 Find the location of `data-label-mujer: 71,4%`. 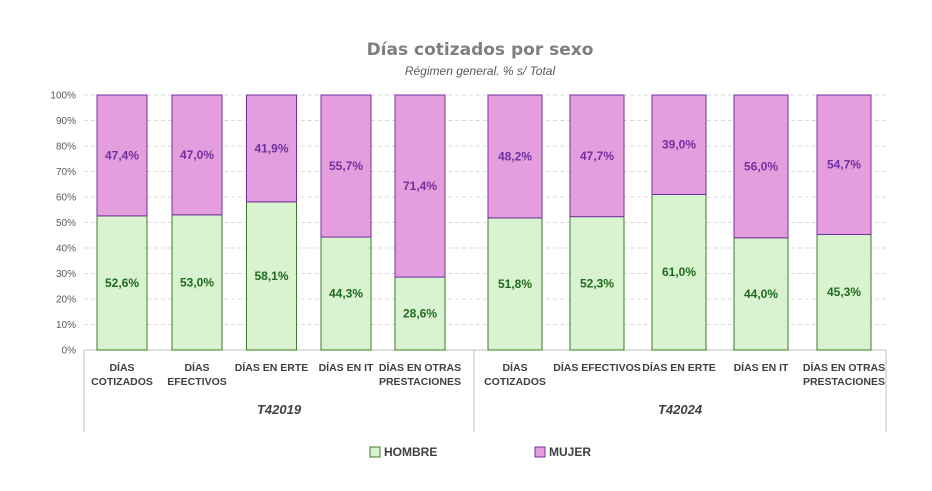

data-label-mujer: 71,4% is located at coordinates (420, 186).